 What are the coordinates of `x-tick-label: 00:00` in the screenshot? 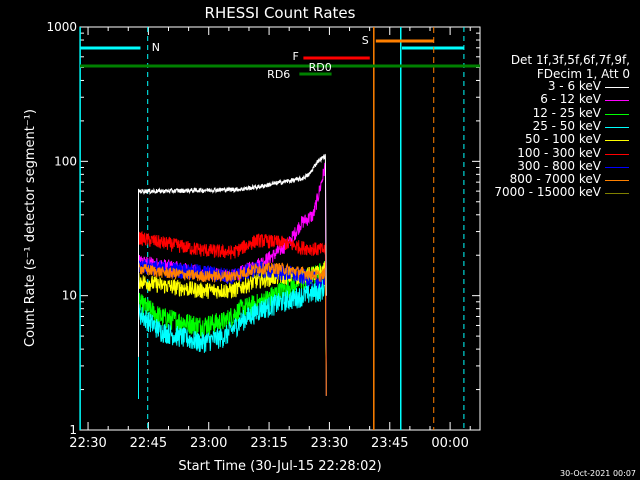 It's located at (449, 443).